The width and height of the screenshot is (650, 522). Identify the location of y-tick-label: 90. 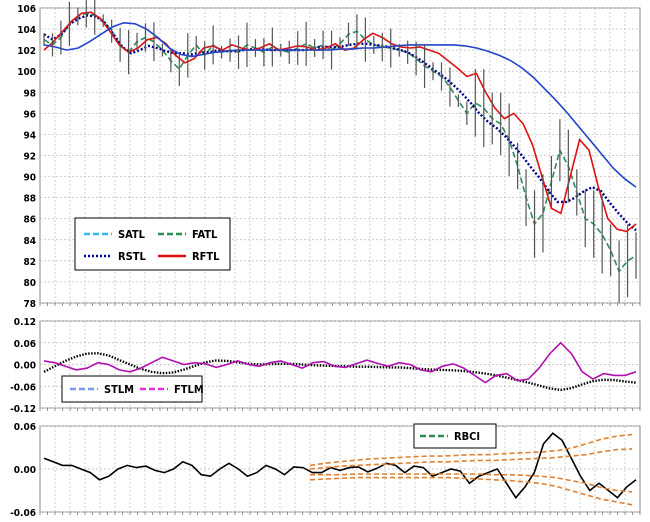
(29, 178).